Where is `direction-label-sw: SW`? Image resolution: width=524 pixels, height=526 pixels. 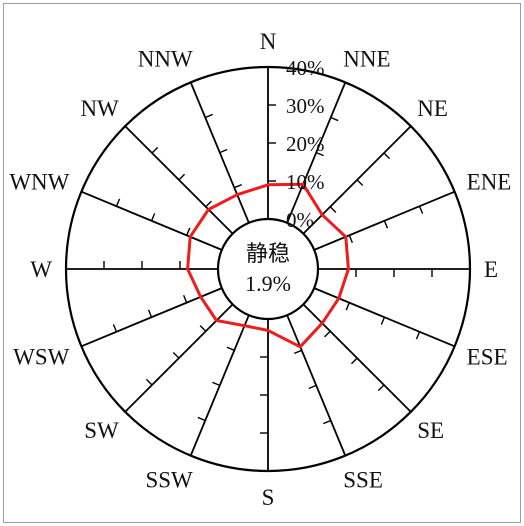 direction-label-sw: SW is located at coordinates (101, 430).